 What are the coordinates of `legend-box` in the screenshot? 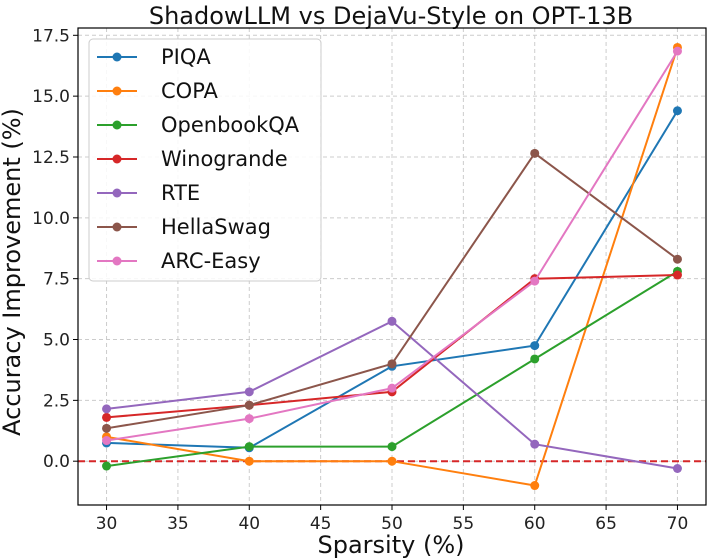 It's located at (205, 160).